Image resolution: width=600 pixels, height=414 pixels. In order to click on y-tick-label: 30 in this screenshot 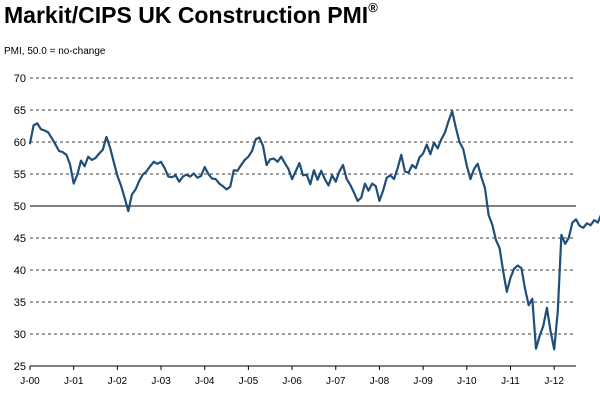, I will do `click(20, 335)`.